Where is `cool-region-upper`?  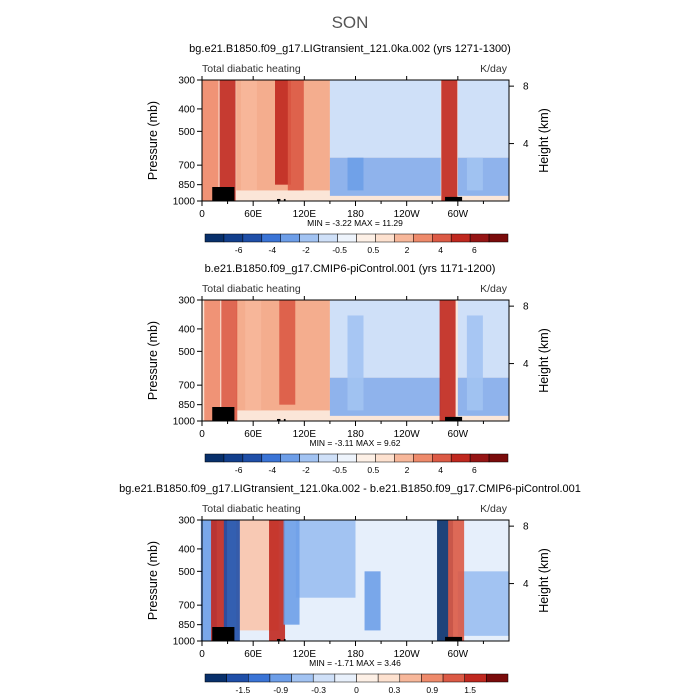 cool-region-upper is located at coordinates (385, 119).